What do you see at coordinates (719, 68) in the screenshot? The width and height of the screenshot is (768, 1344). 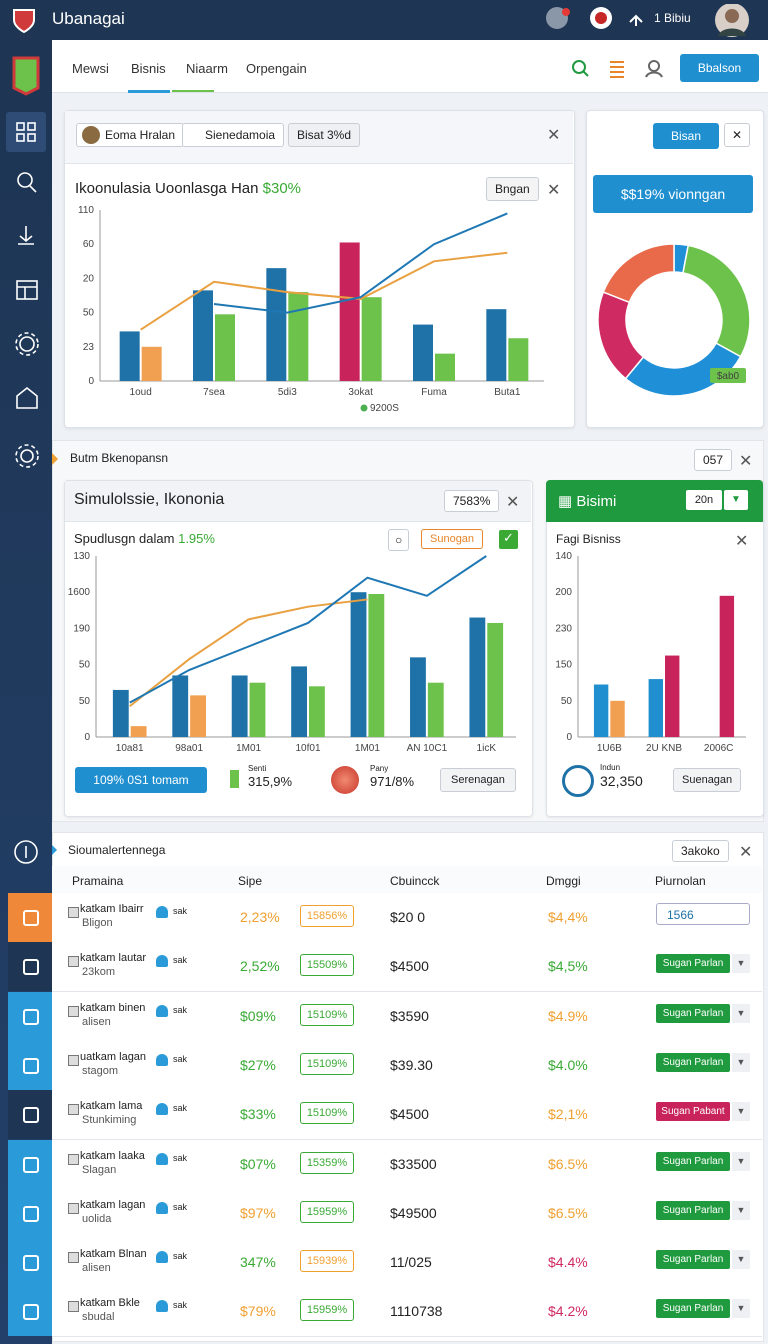 I see `nav-button: Bbalson` at bounding box center [719, 68].